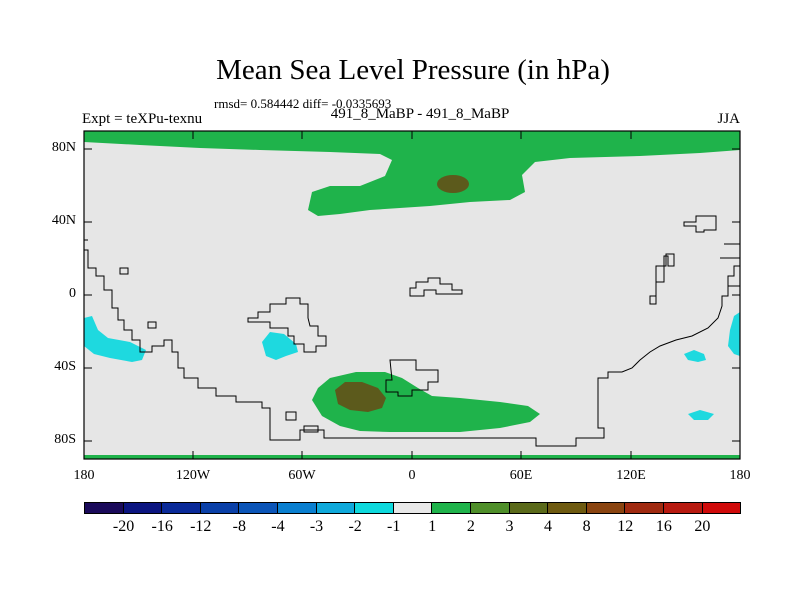 Image resolution: width=800 pixels, height=600 pixels. Describe the element at coordinates (730, 265) in the screenshot. I see `coastline-east-edge` at that location.